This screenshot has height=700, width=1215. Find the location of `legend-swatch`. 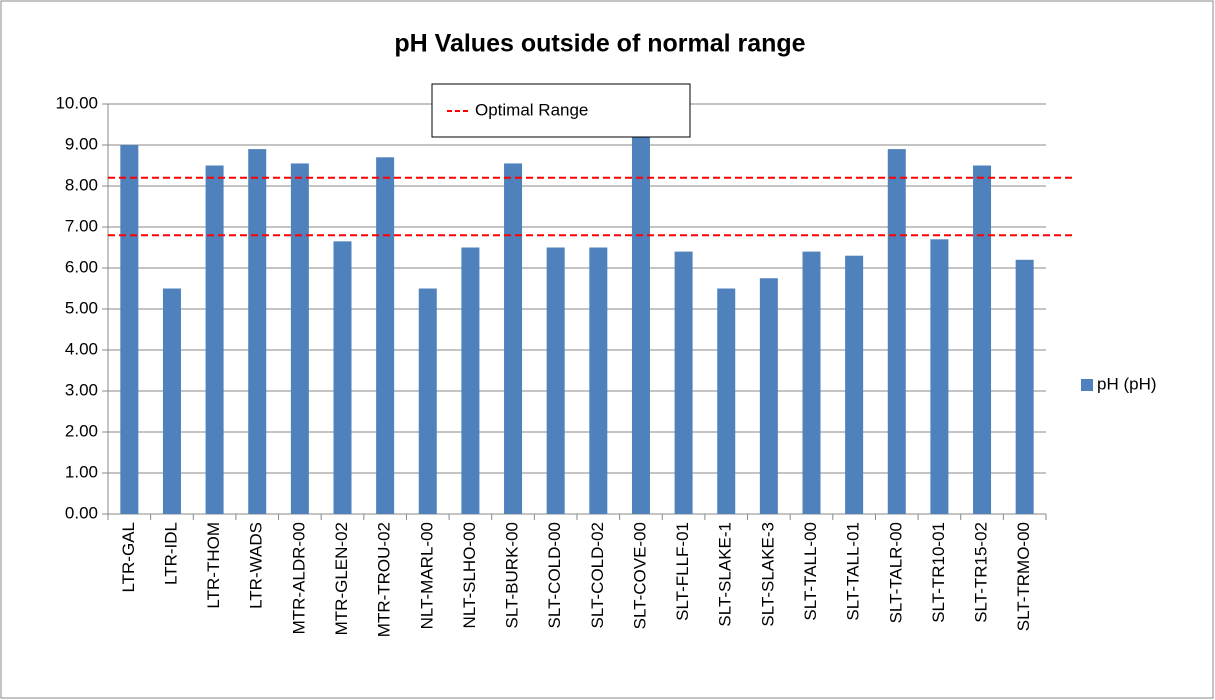

legend-swatch is located at coordinates (1087, 385).